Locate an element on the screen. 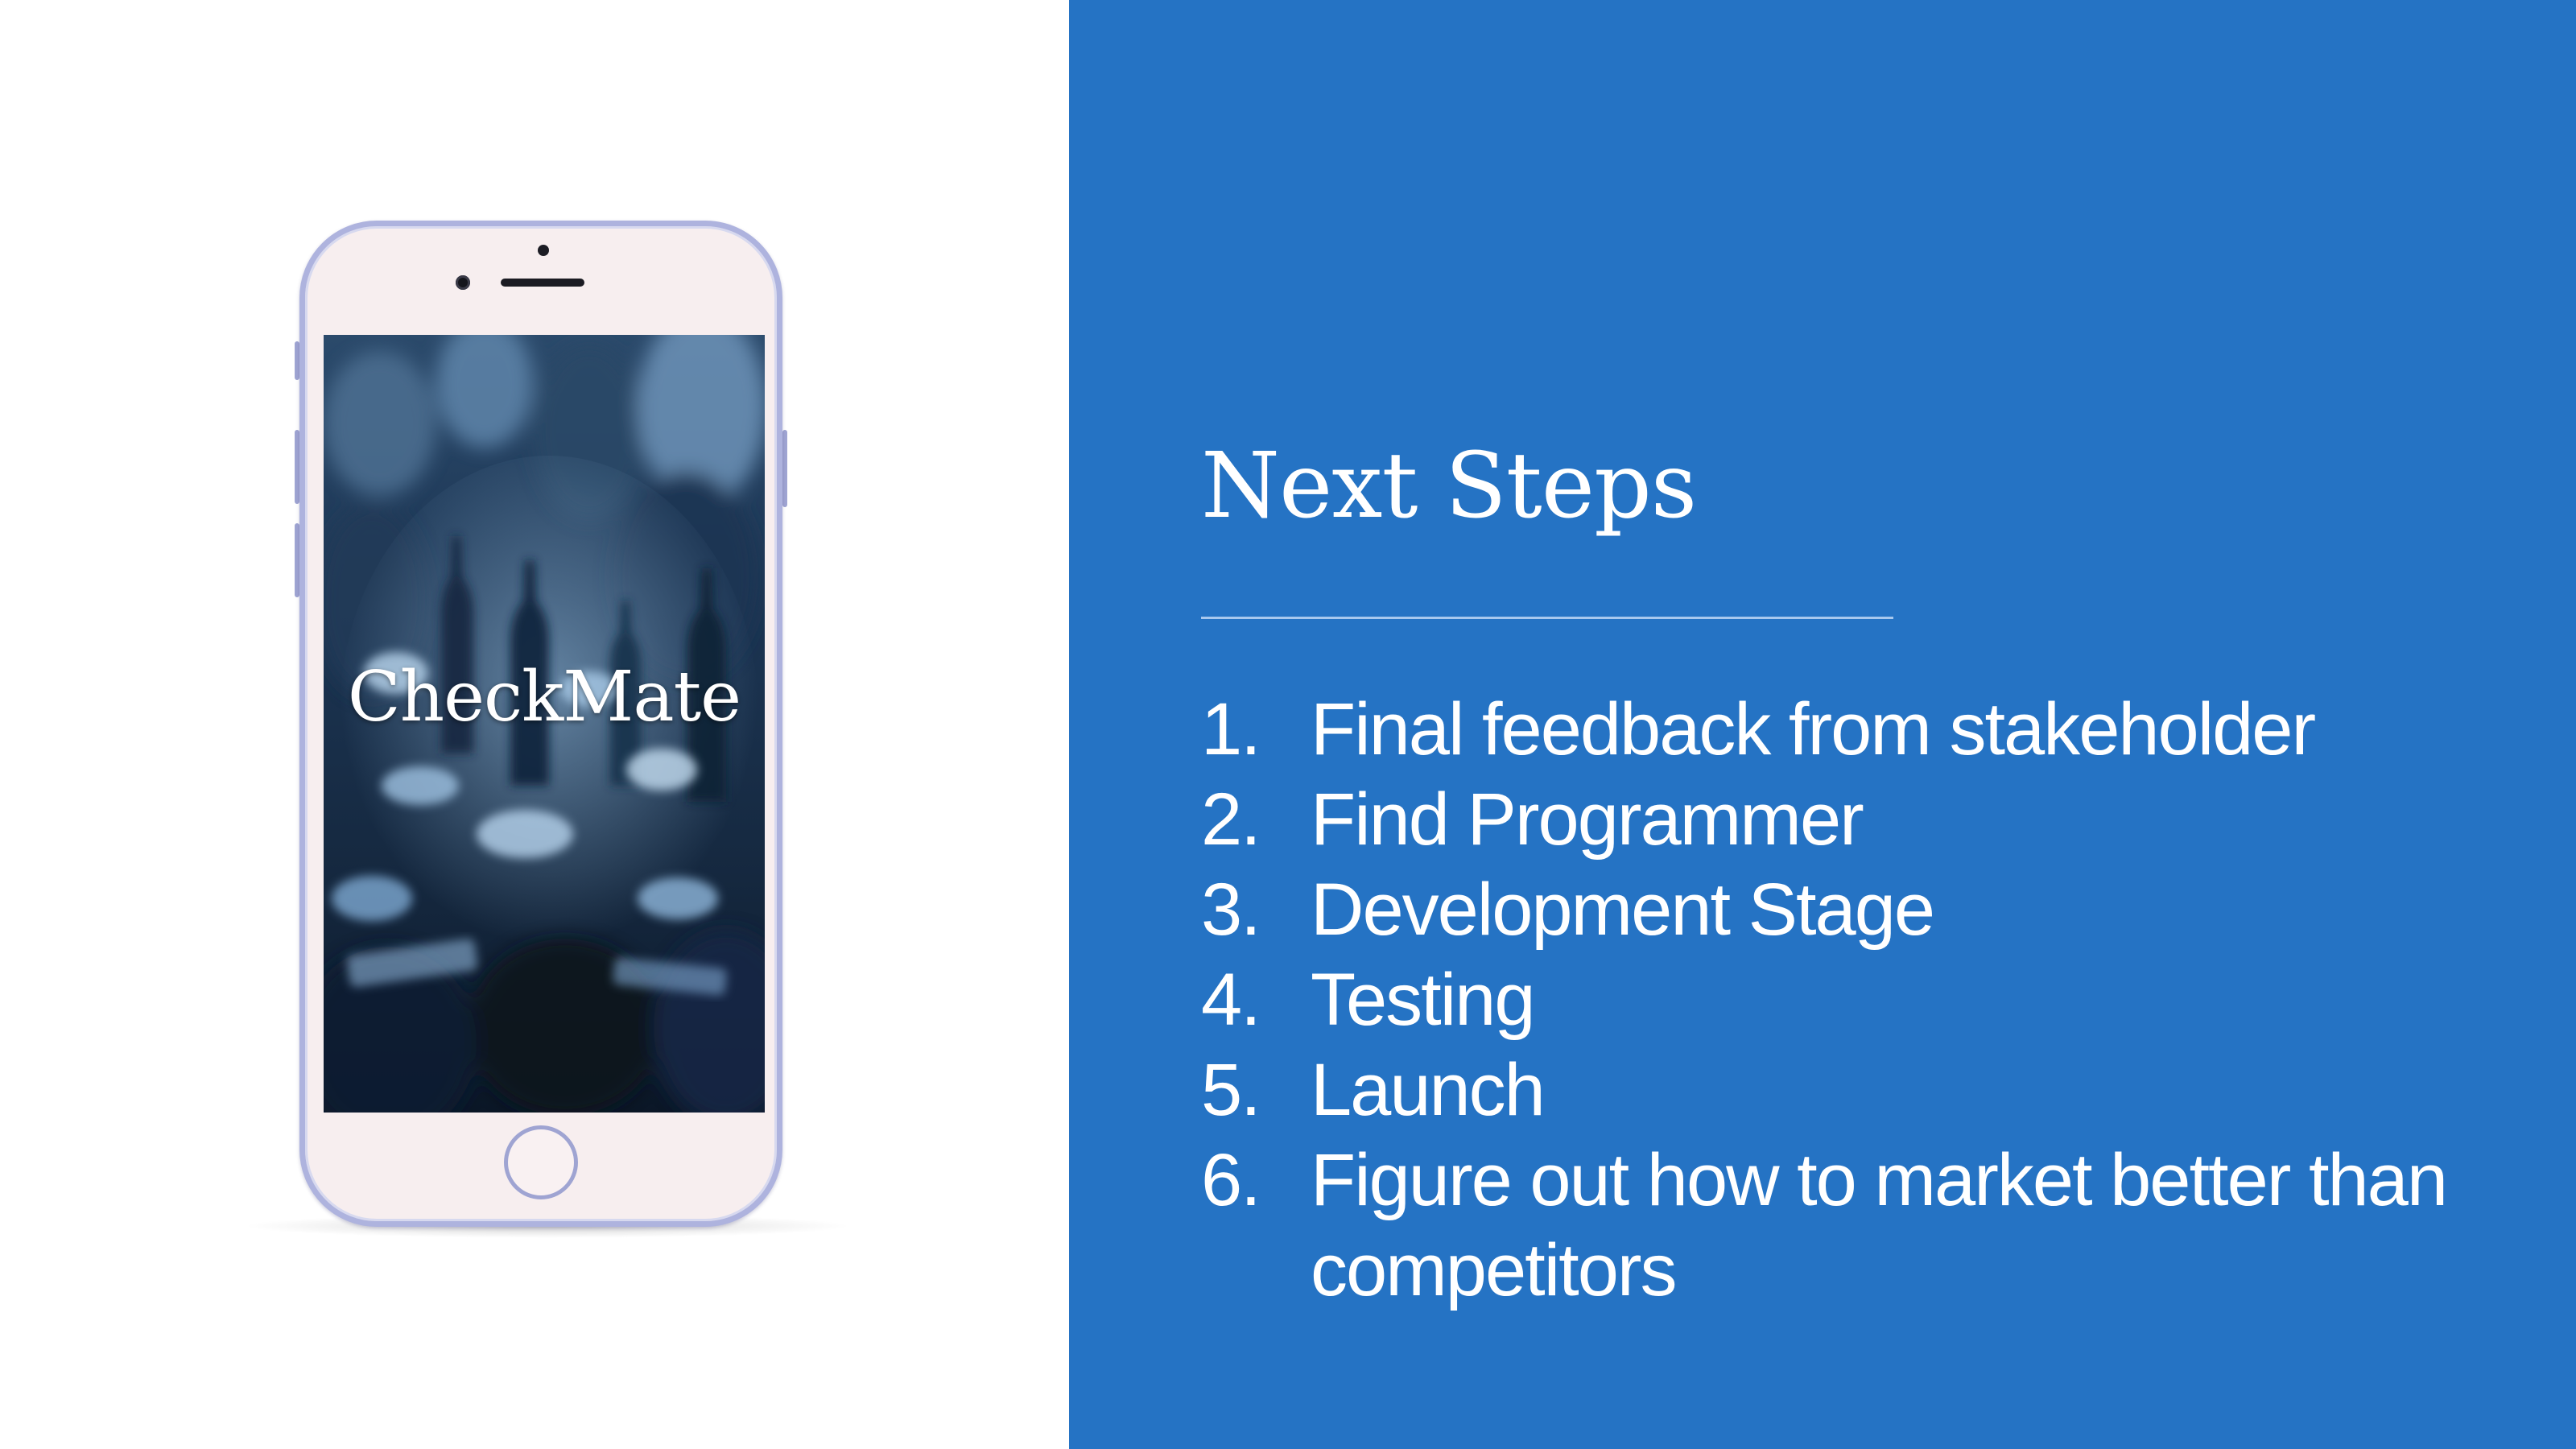  earpiece-speaker is located at coordinates (542, 283).